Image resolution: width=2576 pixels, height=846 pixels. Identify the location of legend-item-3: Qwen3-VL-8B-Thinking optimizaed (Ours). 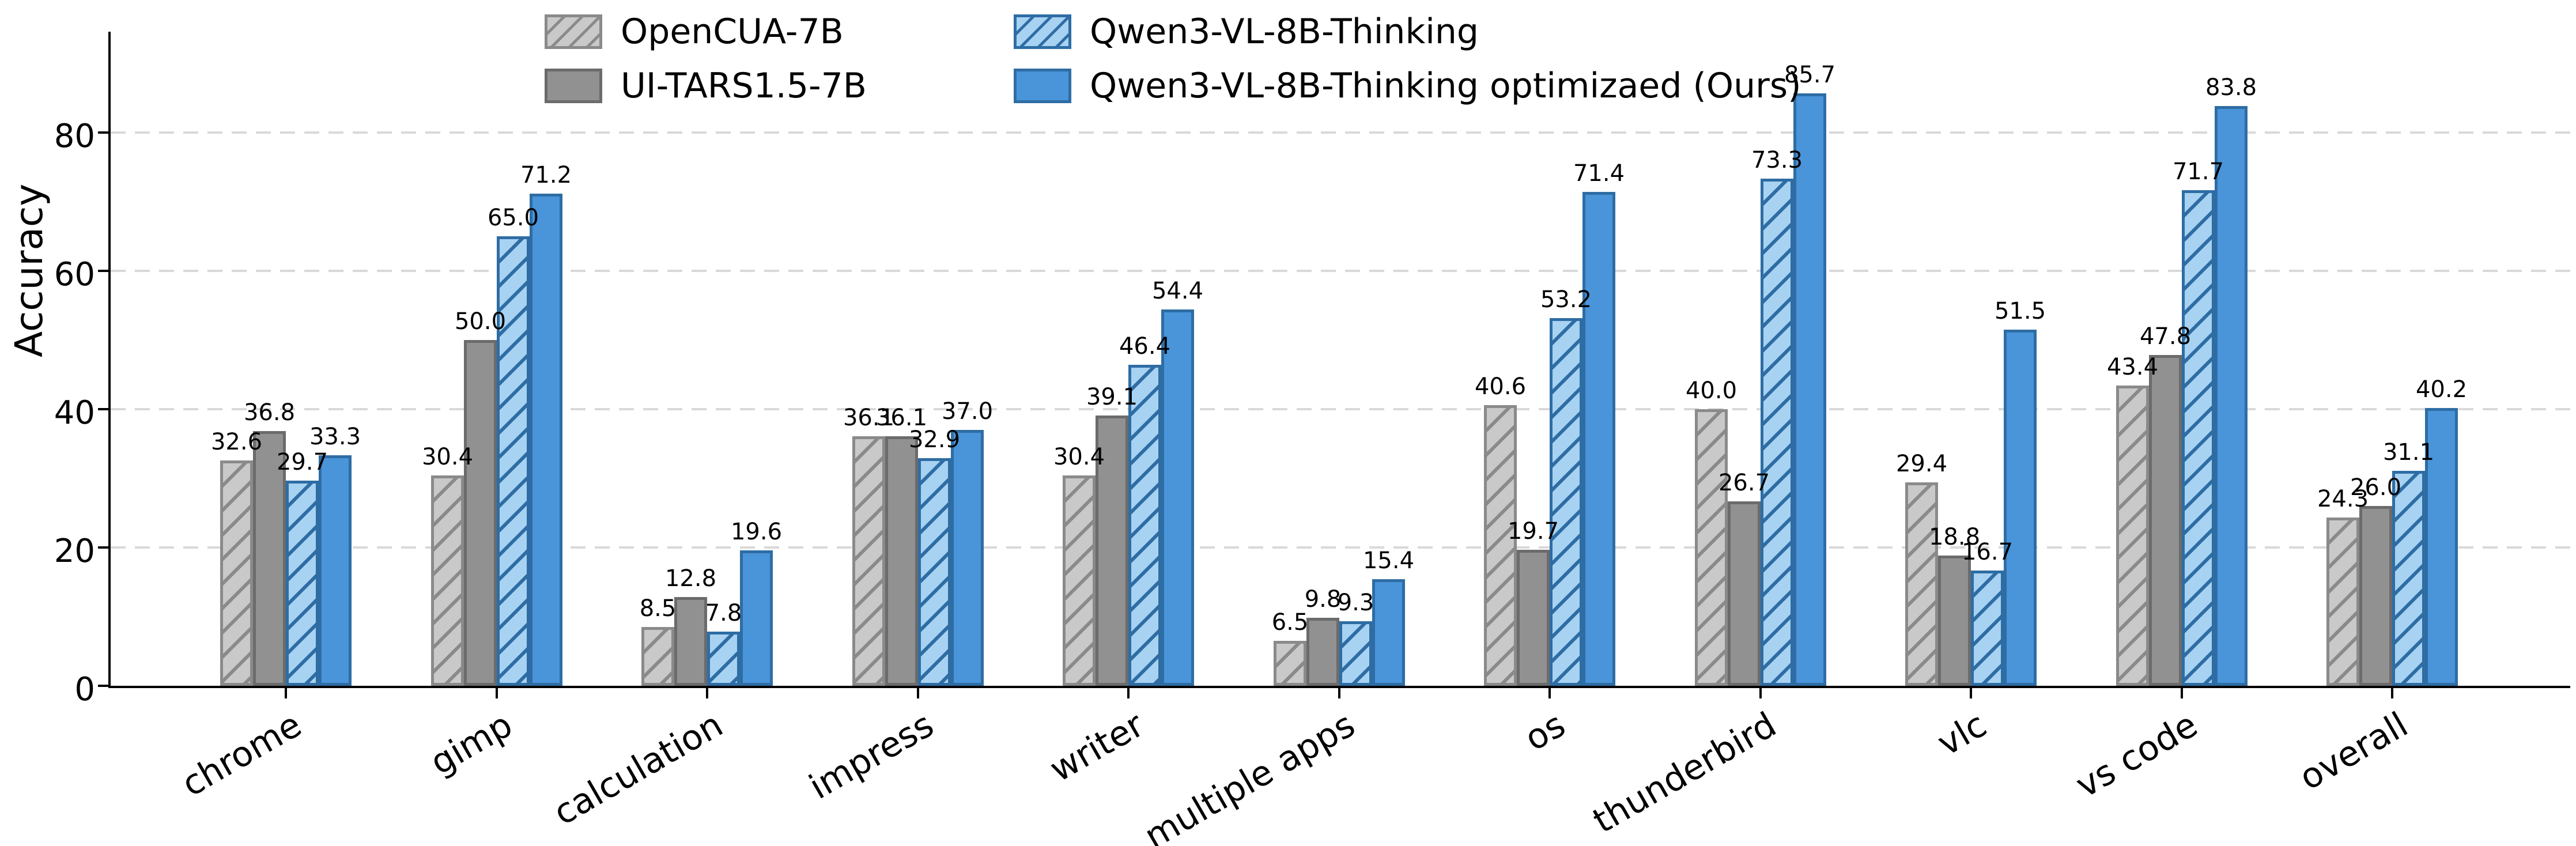
(1407, 86).